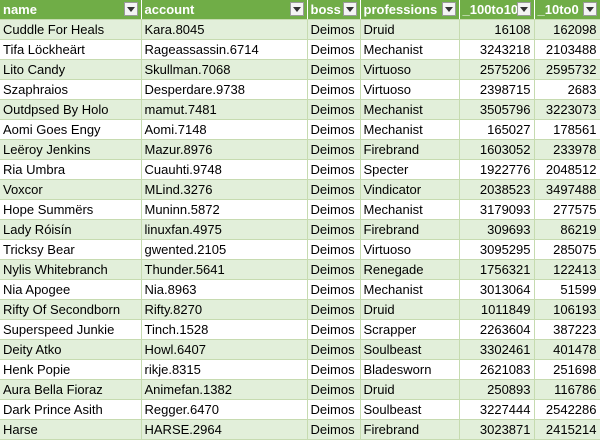  Describe the element at coordinates (71, 149) in the screenshot. I see `cell-name: Leëroy Jenkins` at that location.